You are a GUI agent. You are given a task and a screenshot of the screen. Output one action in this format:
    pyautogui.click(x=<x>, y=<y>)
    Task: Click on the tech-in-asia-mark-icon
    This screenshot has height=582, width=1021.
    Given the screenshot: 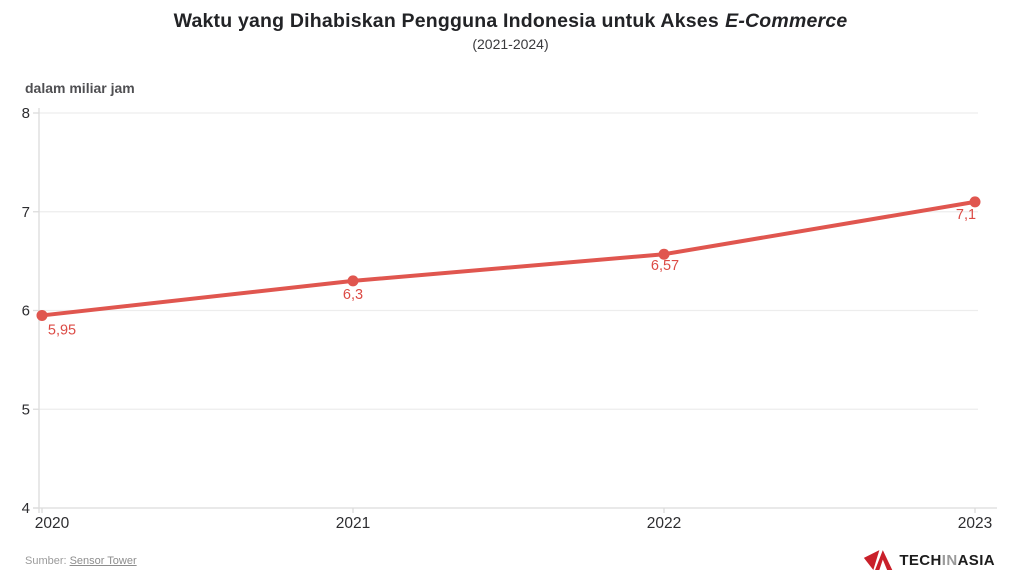 What is the action you would take?
    pyautogui.click(x=878, y=559)
    